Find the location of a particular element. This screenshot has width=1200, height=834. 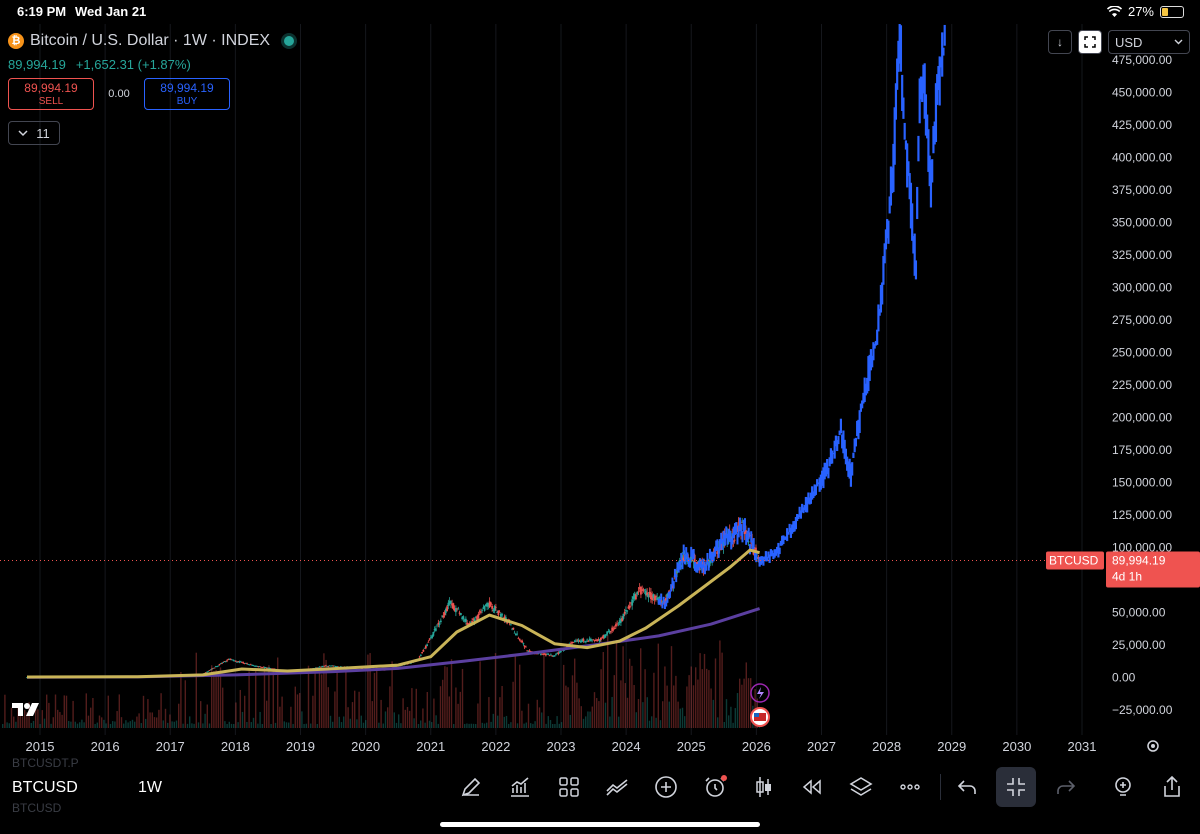

alerts-button is located at coordinates (715, 787).